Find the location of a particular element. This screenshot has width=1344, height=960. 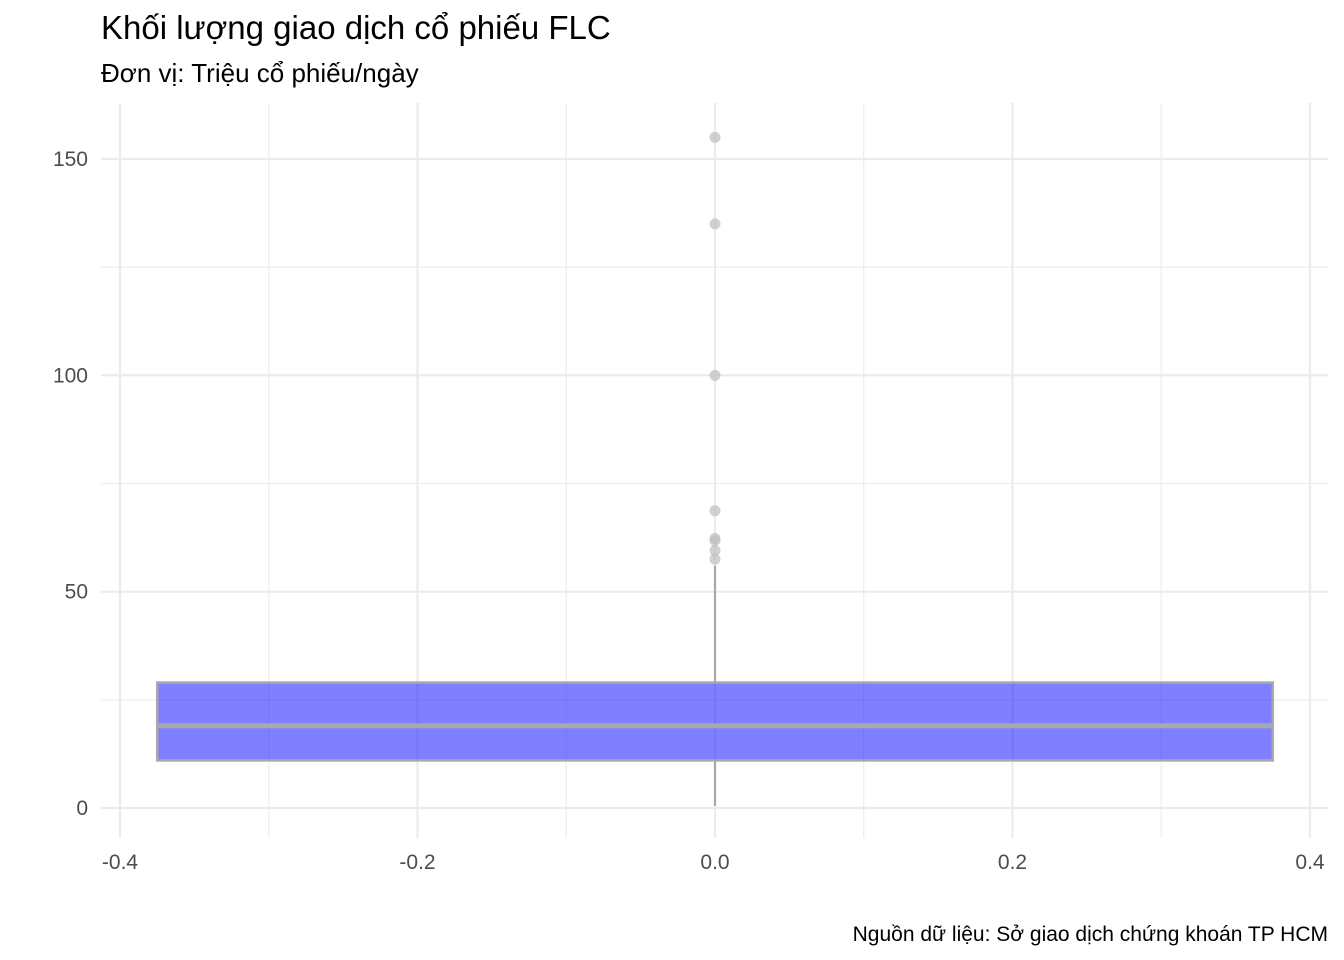

y-tick-label: 100 is located at coordinates (70, 375).